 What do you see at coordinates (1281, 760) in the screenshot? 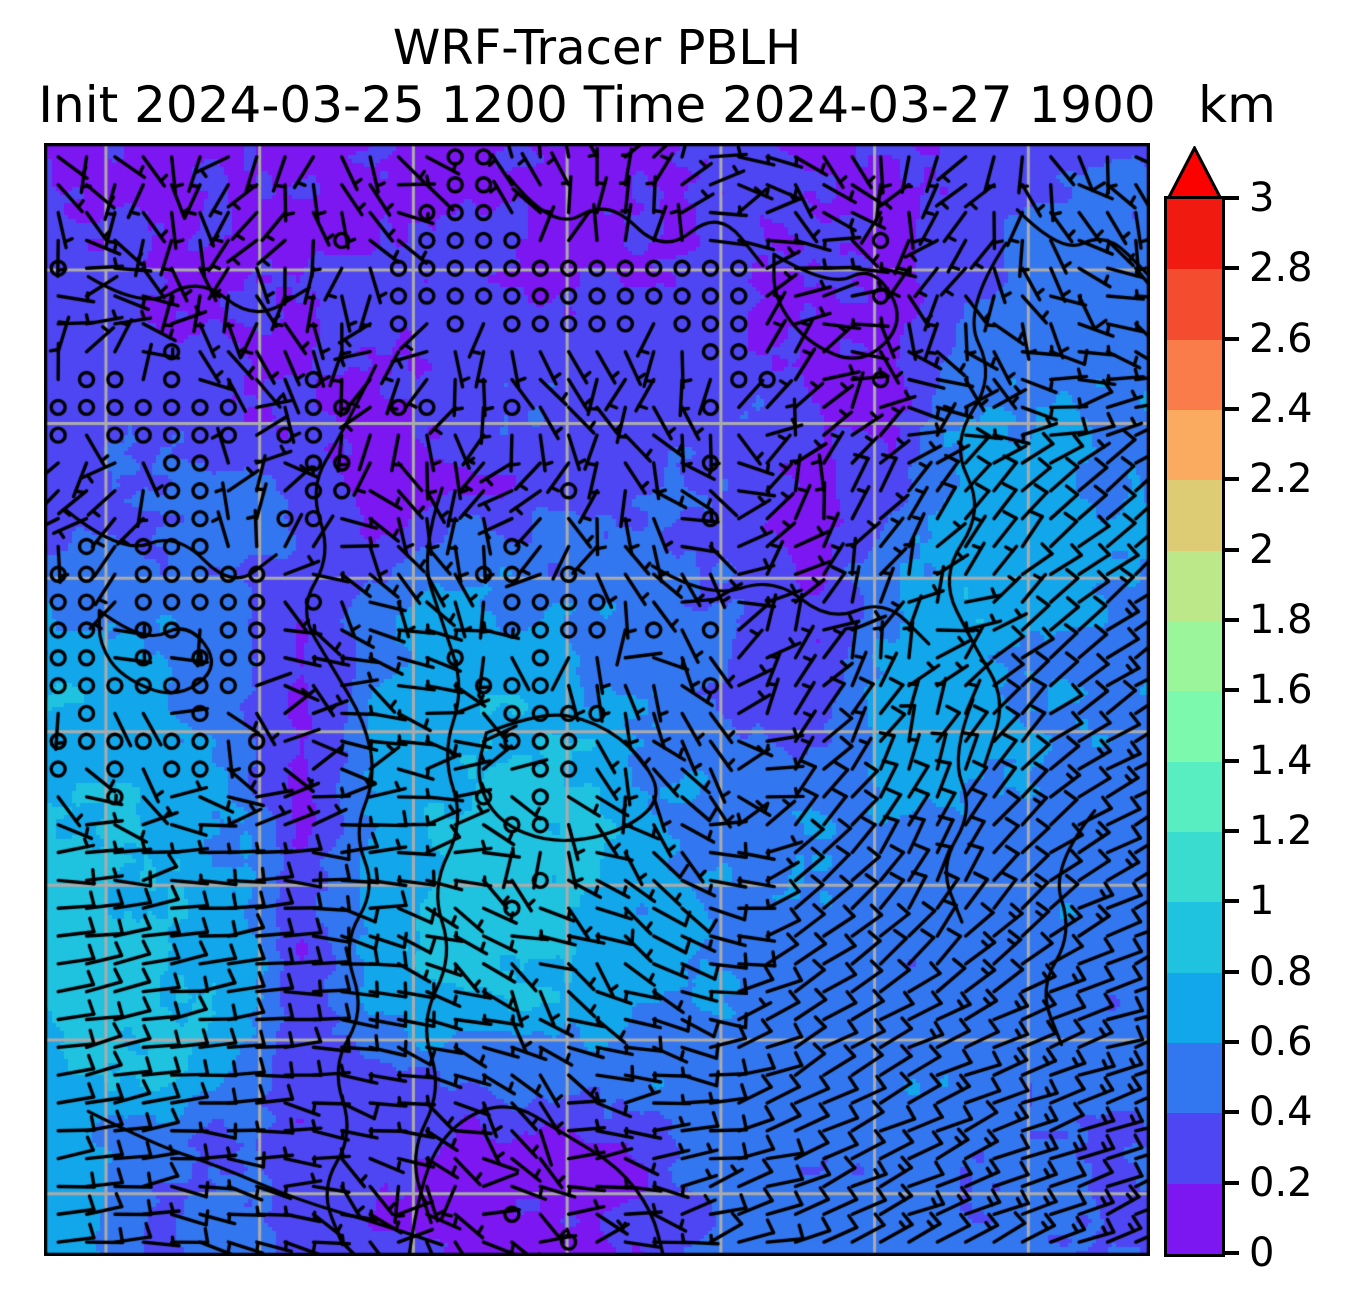
I see `colorbar-tick-label: 1.4` at bounding box center [1281, 760].